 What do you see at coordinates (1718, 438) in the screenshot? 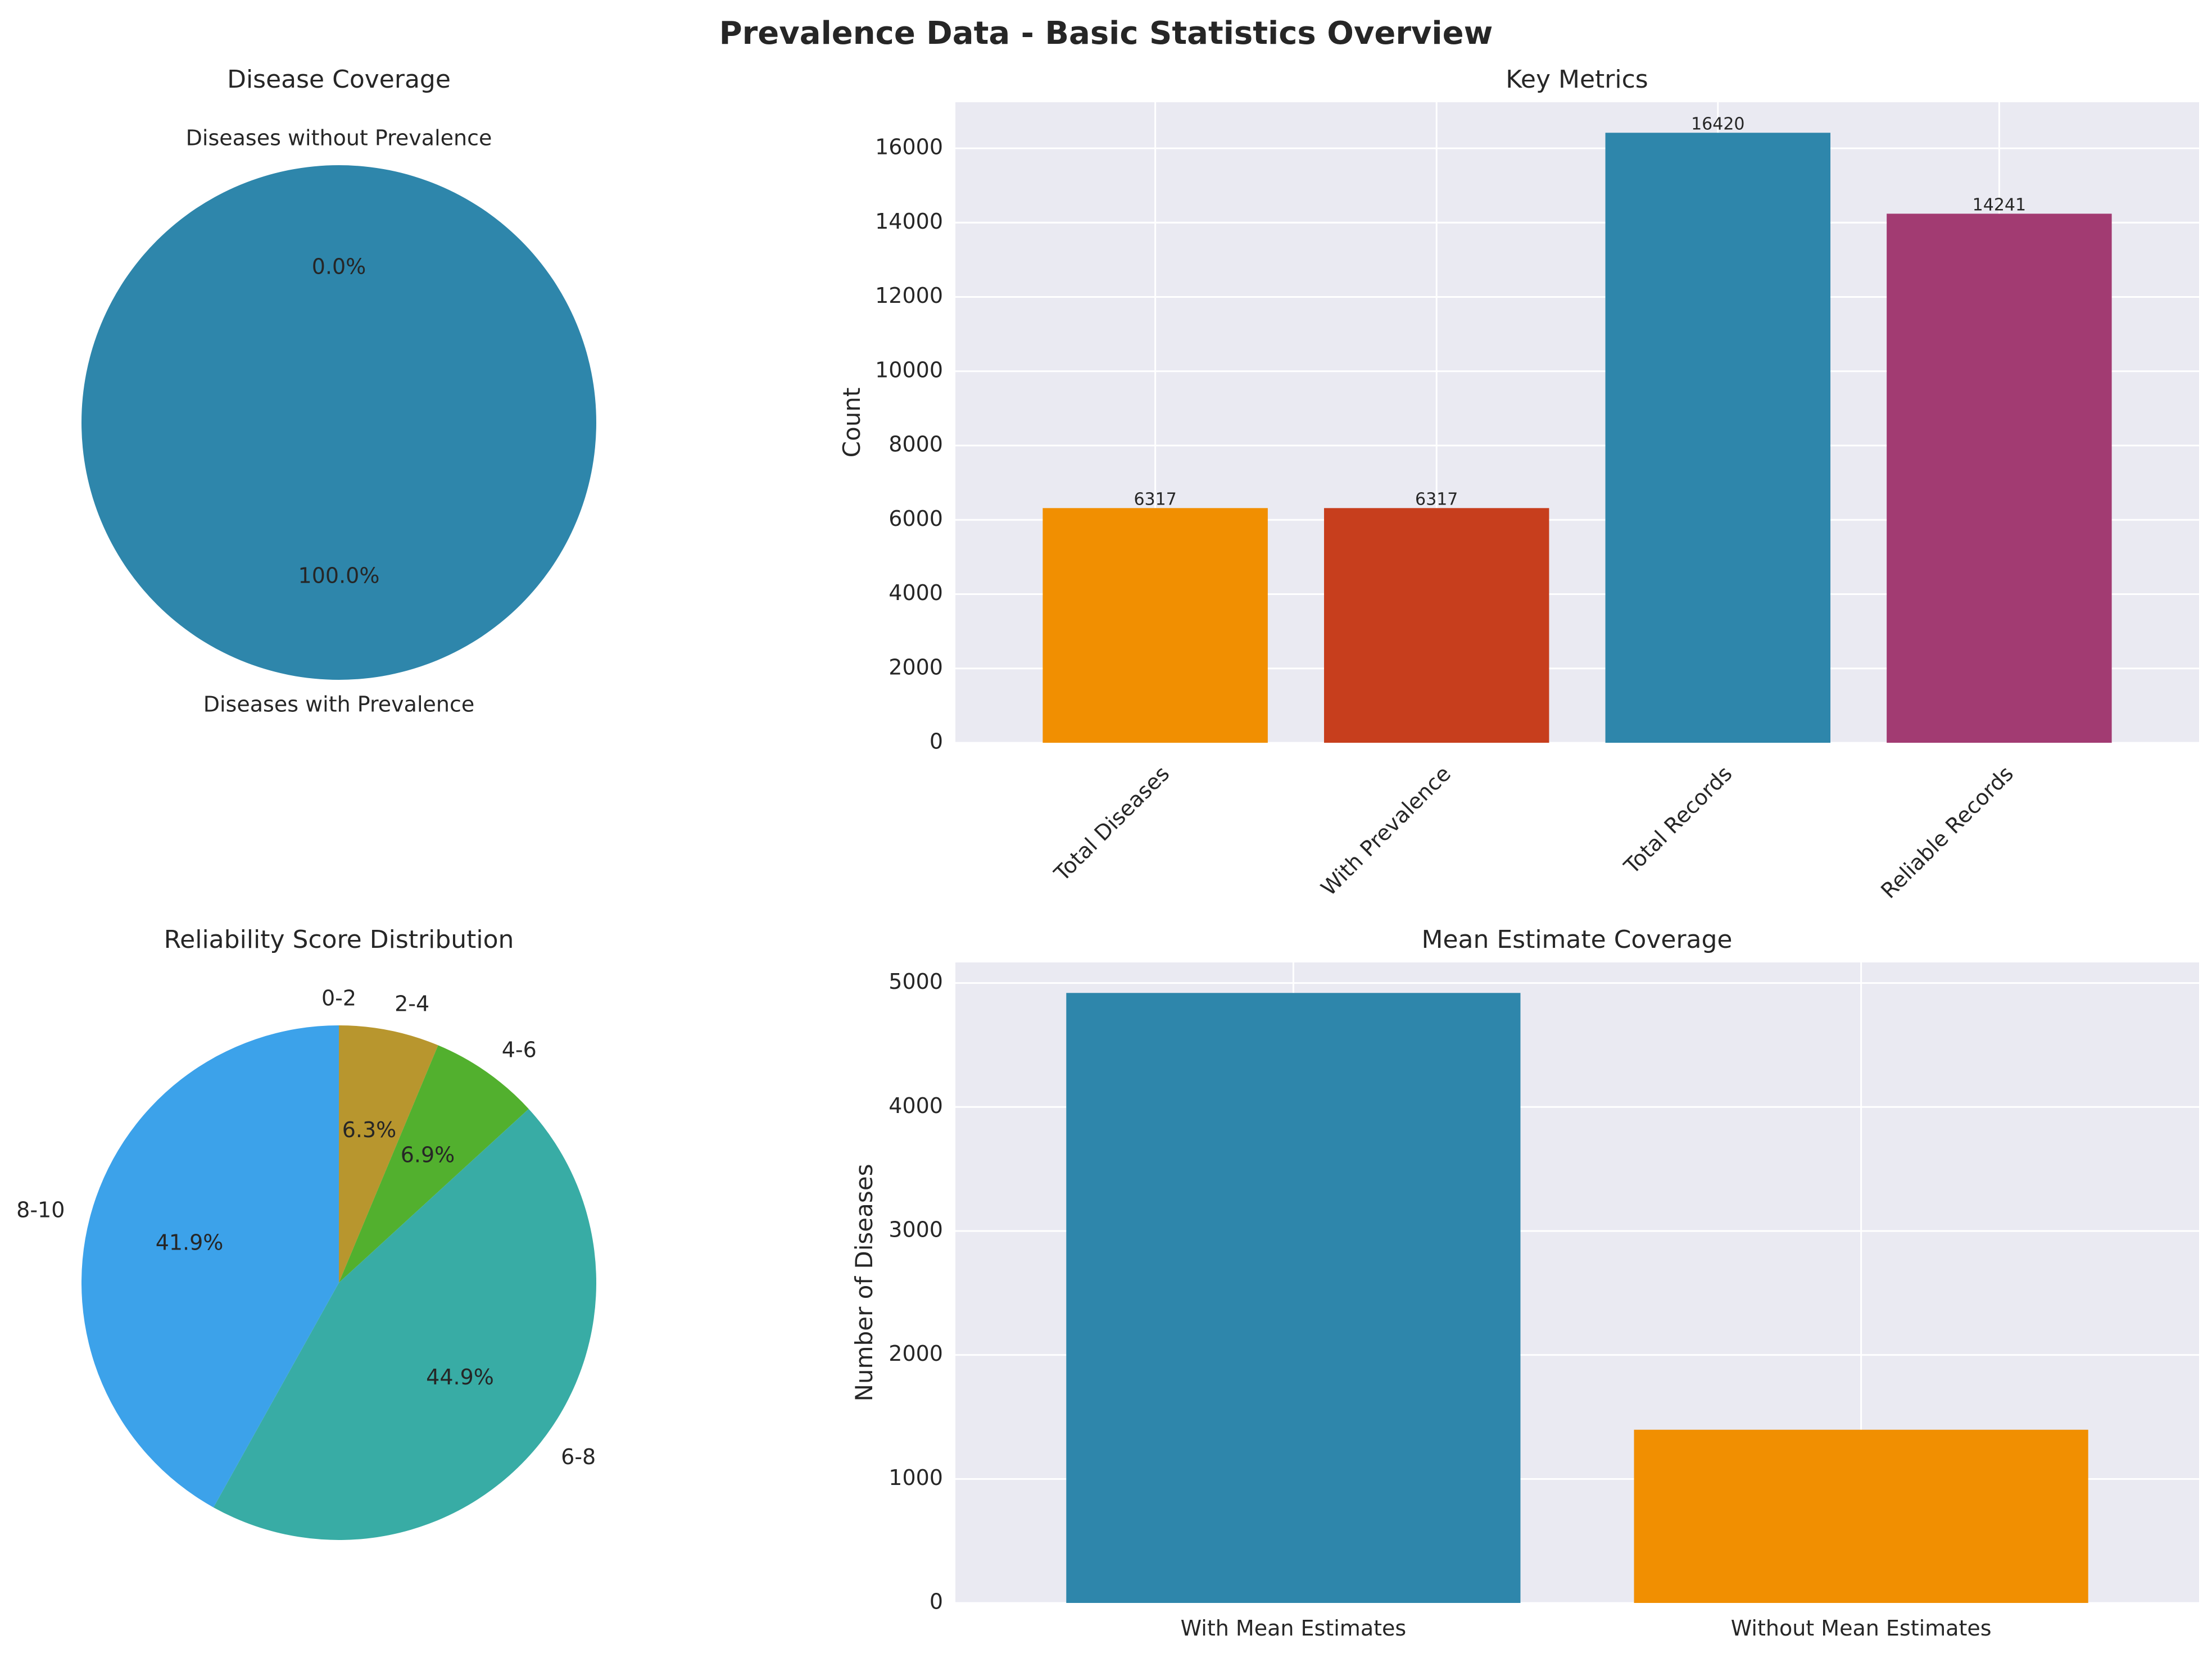
I see `key-metrics-bar-total-records` at bounding box center [1718, 438].